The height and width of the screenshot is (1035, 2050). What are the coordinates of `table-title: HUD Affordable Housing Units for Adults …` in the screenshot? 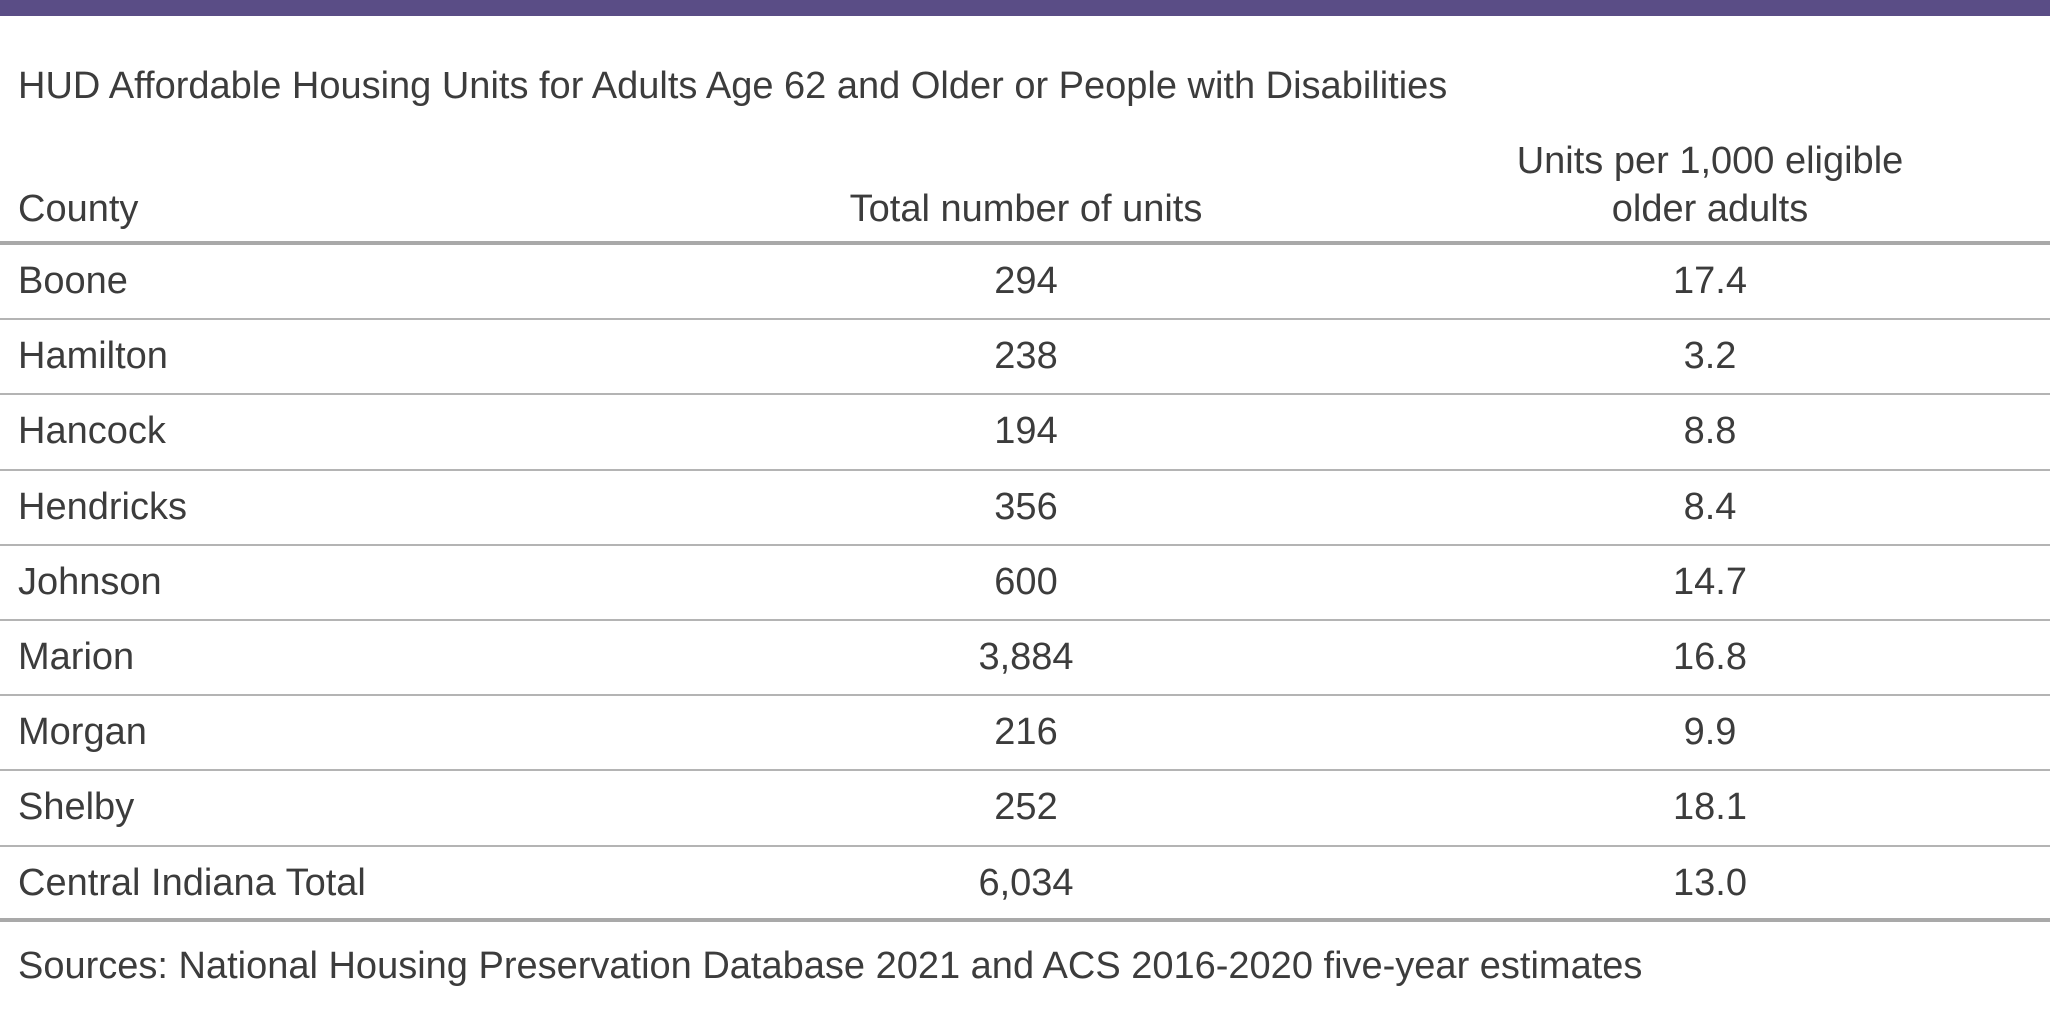 It's located at (733, 86).